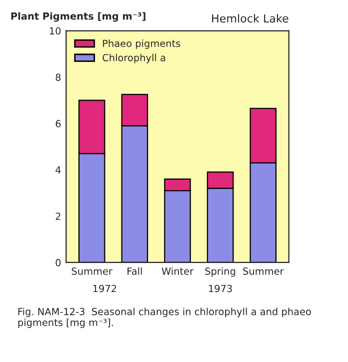 The image size is (348, 362). Describe the element at coordinates (134, 59) in the screenshot. I see `legend-label: Chlorophyll a` at that location.